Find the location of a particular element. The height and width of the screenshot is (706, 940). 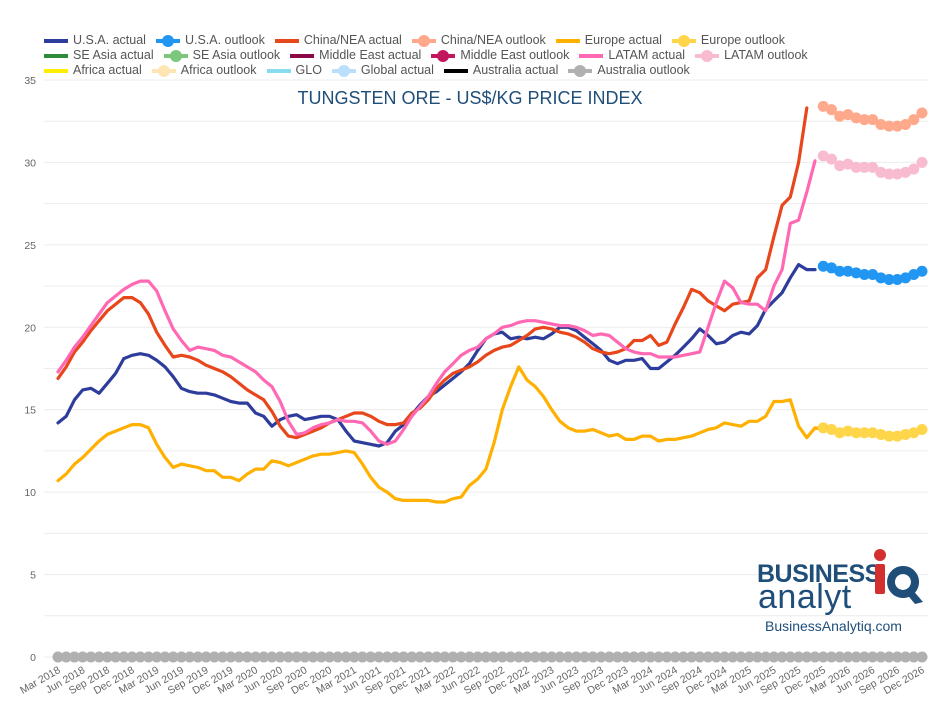

legend-item: GLO is located at coordinates (294, 70).